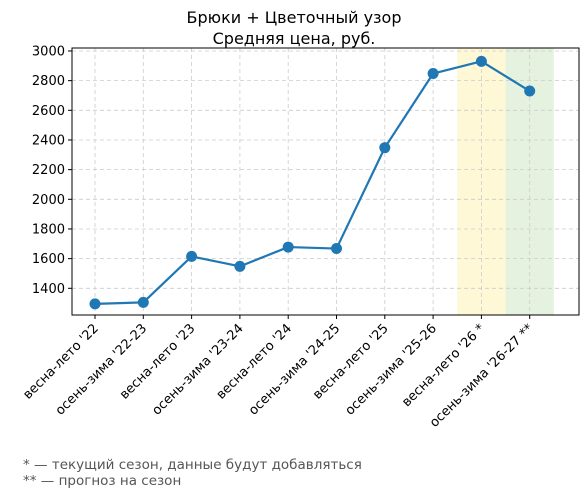  I want to click on y-tick-label-3: 2000, so click(48, 200).